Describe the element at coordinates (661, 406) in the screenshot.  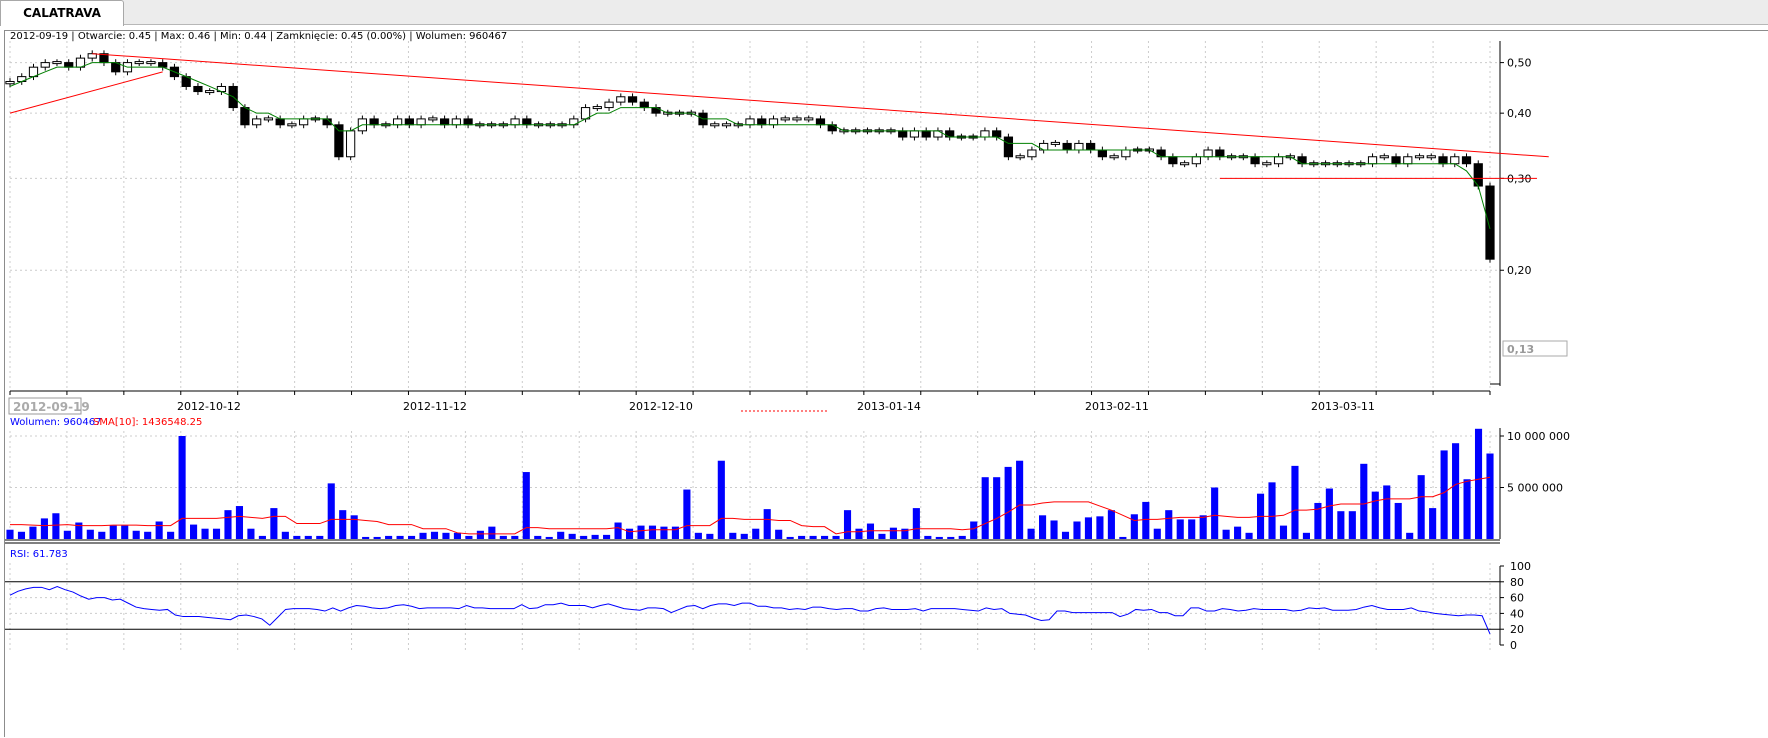
I see `x-tick-label: 2012-12-10` at that location.